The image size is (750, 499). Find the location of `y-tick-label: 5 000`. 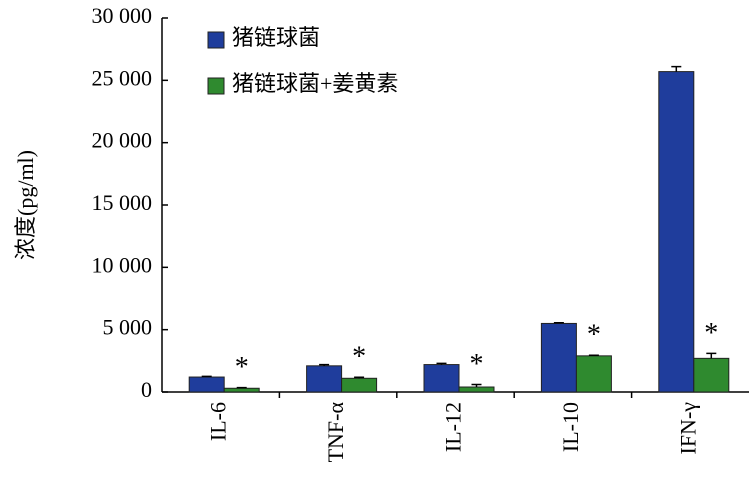

y-tick-label: 5 000 is located at coordinates (128, 327).